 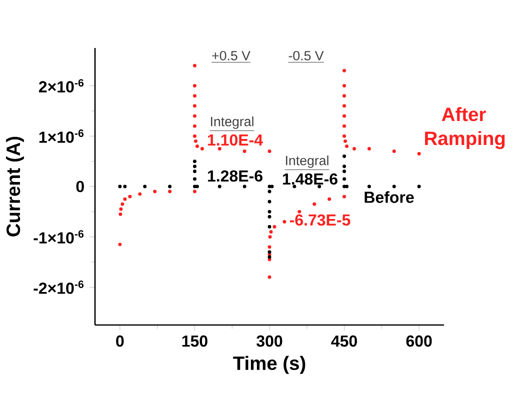 I want to click on annotation: 1.28E-6, so click(x=235, y=176).